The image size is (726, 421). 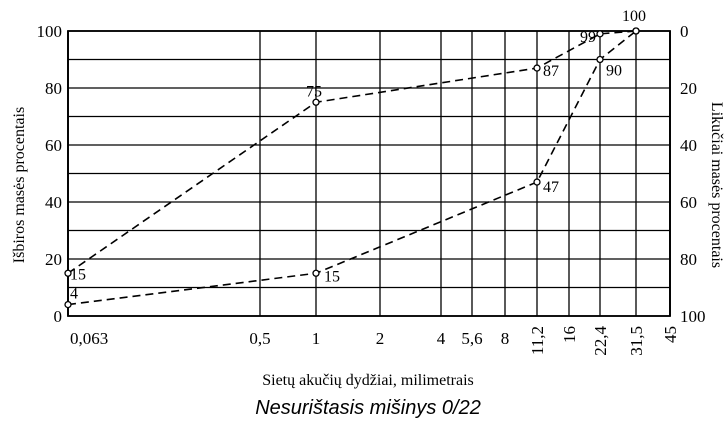 What do you see at coordinates (688, 88) in the screenshot?
I see `y-right-tick-label: 20` at bounding box center [688, 88].